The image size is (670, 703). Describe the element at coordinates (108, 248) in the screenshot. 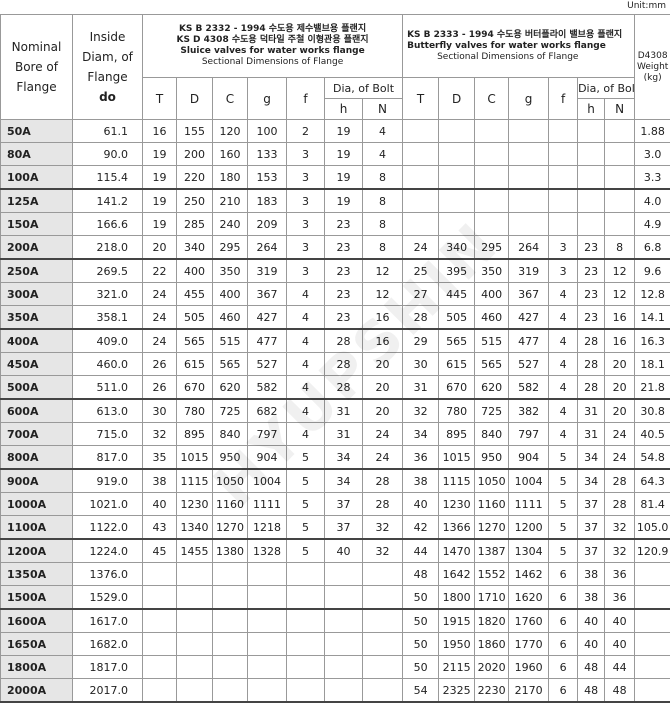

I see `inside-cell: 218.0` at that location.